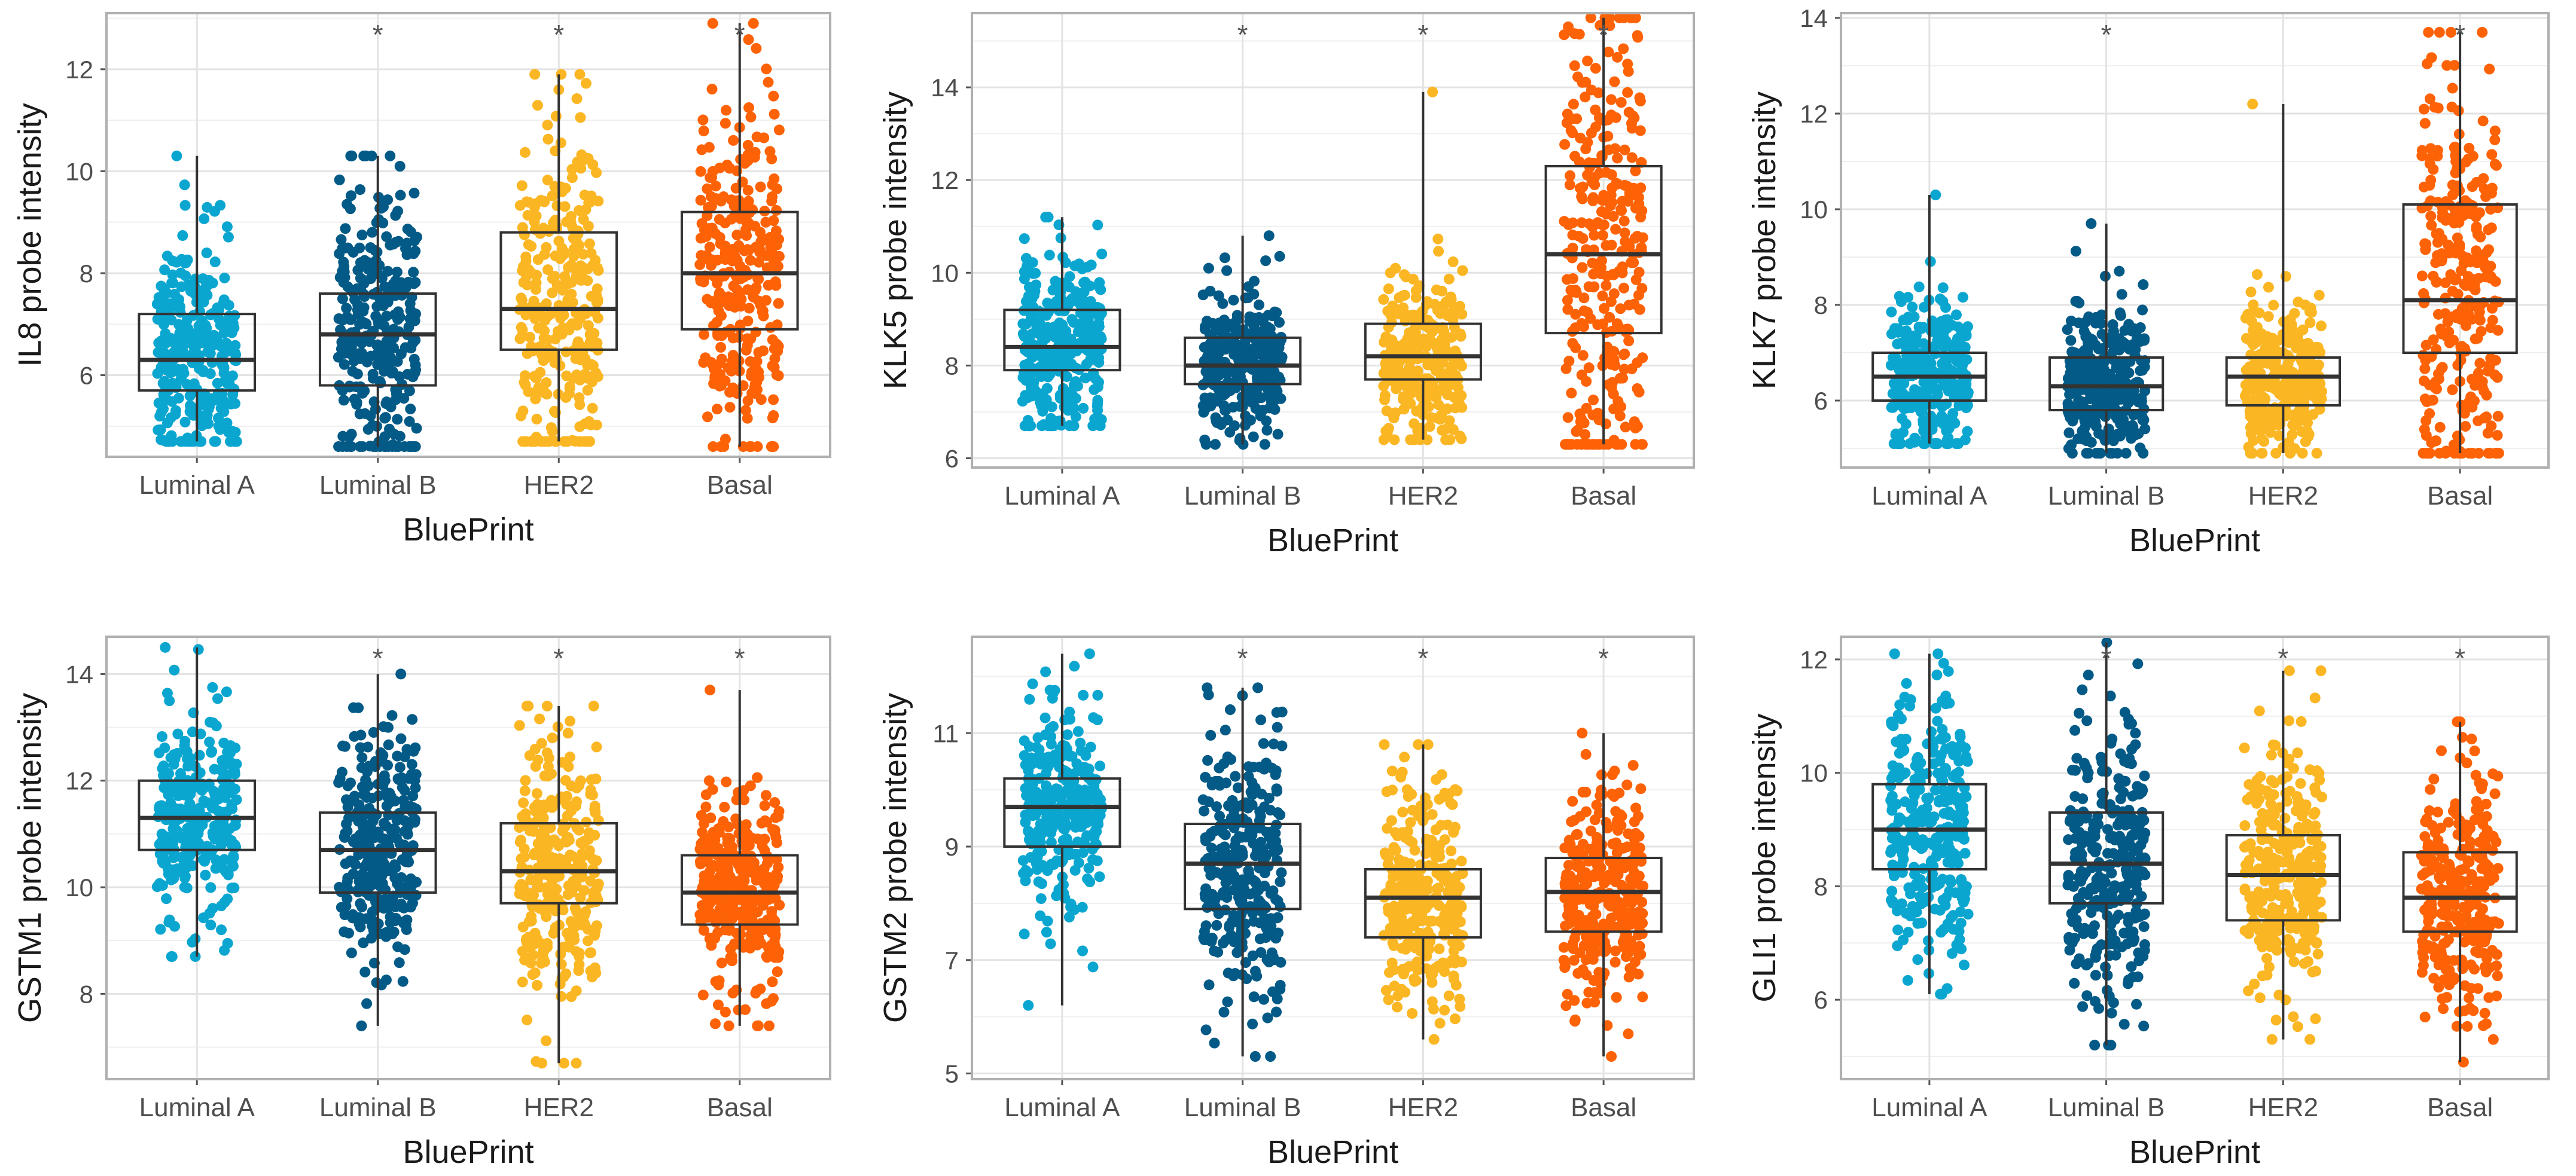 The image size is (2576, 1176). What do you see at coordinates (1062, 340) in the screenshot?
I see `box-iqr` at bounding box center [1062, 340].